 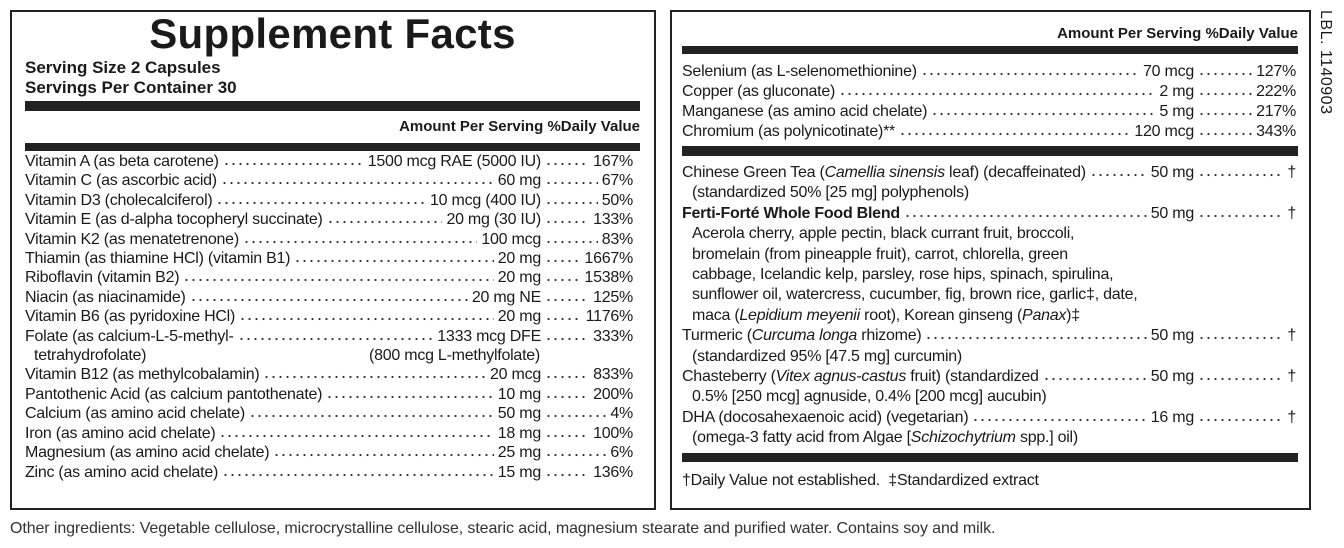 What do you see at coordinates (613, 161) in the screenshot?
I see `daily-value: 167%` at bounding box center [613, 161].